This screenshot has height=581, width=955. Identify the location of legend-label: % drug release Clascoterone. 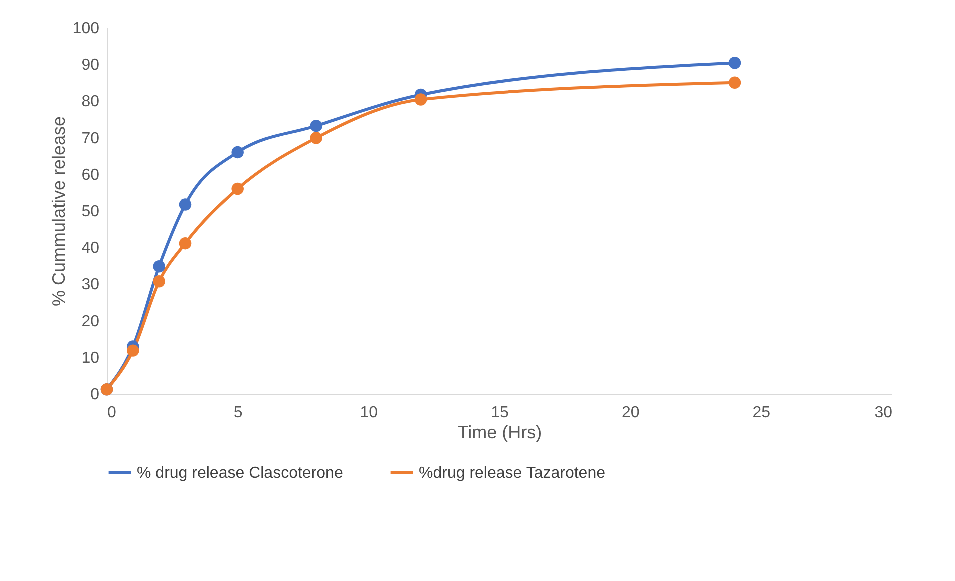
(240, 473).